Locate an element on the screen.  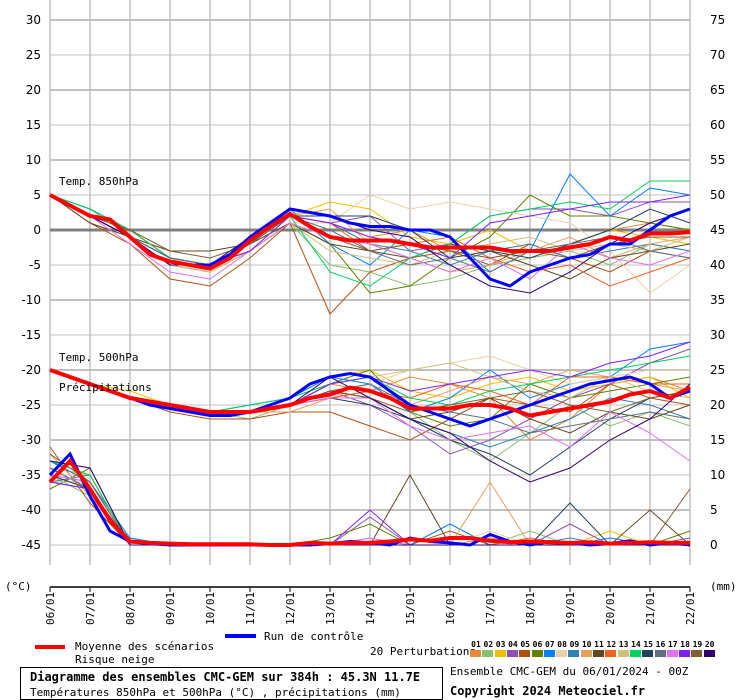
perturbation-legend-item: 11 is located at coordinates (599, 648).